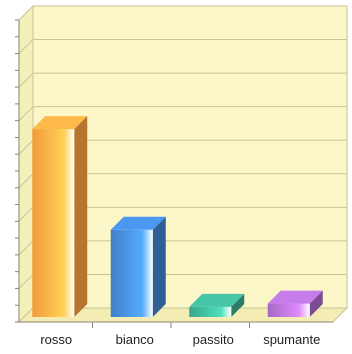 The height and width of the screenshot is (354, 352). What do you see at coordinates (135, 339) in the screenshot?
I see `category-label: bianco` at bounding box center [135, 339].